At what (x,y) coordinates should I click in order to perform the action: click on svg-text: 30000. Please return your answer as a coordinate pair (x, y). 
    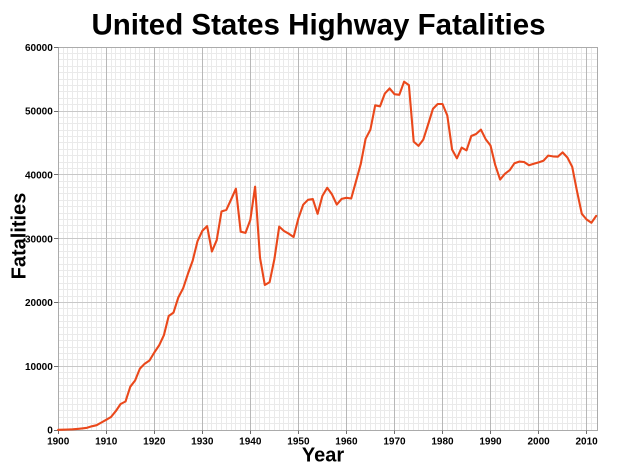
    Looking at the image, I should click on (39, 239).